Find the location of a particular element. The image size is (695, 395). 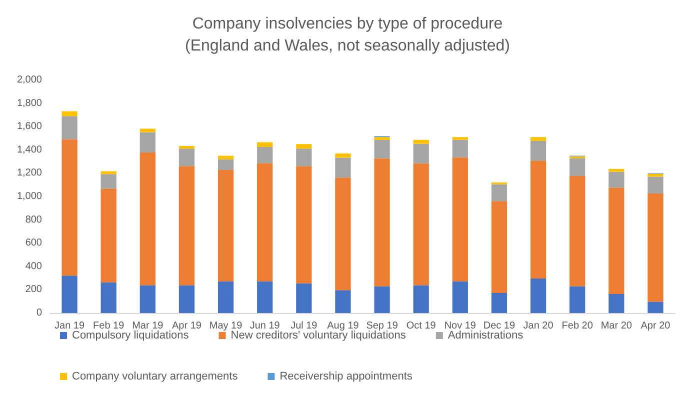

y-tick-label: 0 is located at coordinates (39, 313).